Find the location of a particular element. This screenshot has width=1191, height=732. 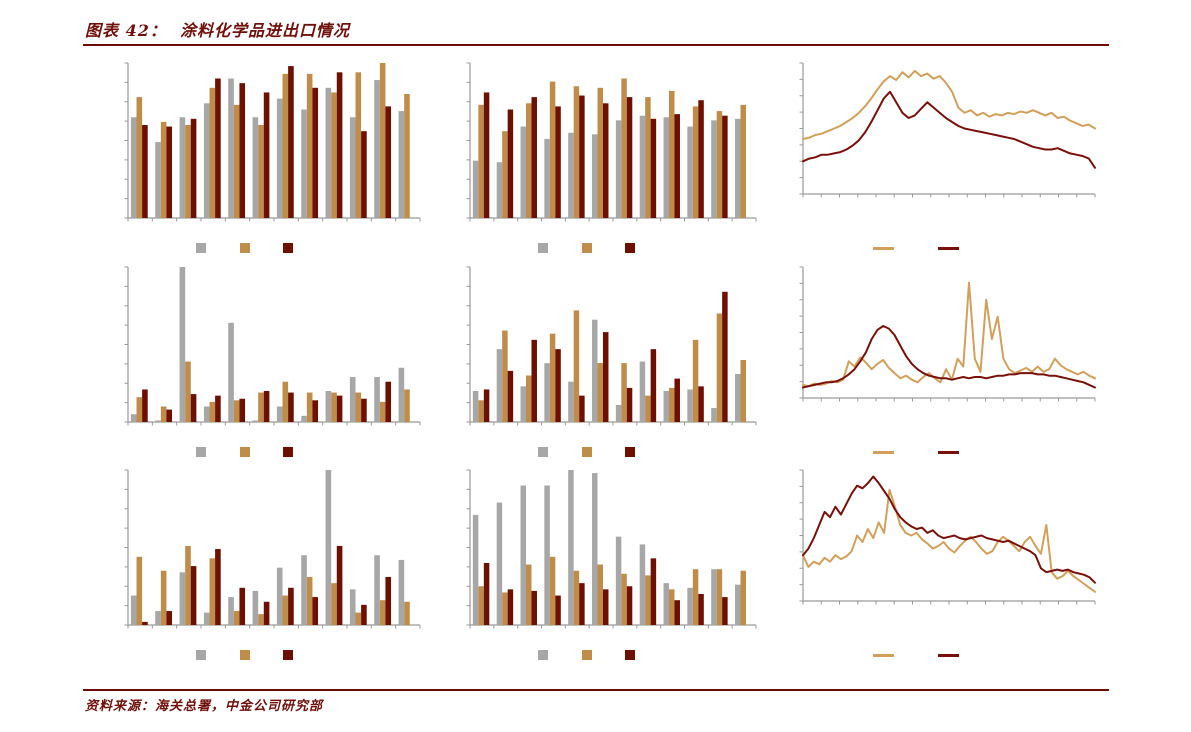

maroon-line is located at coordinates (949, 357).